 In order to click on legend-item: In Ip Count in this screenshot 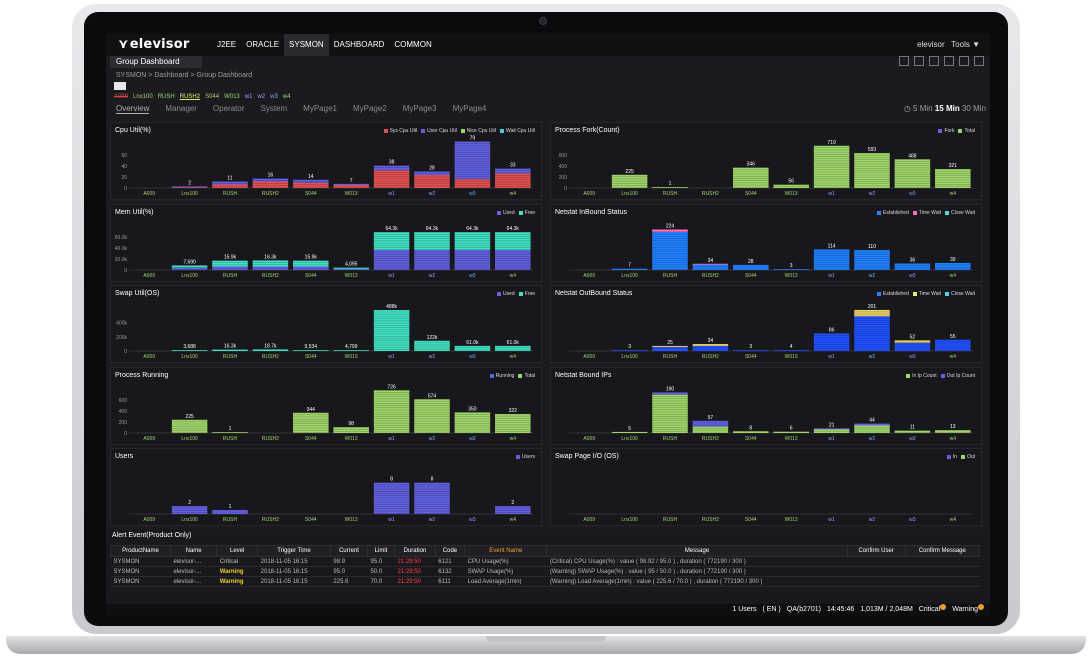, I will do `click(921, 376)`.